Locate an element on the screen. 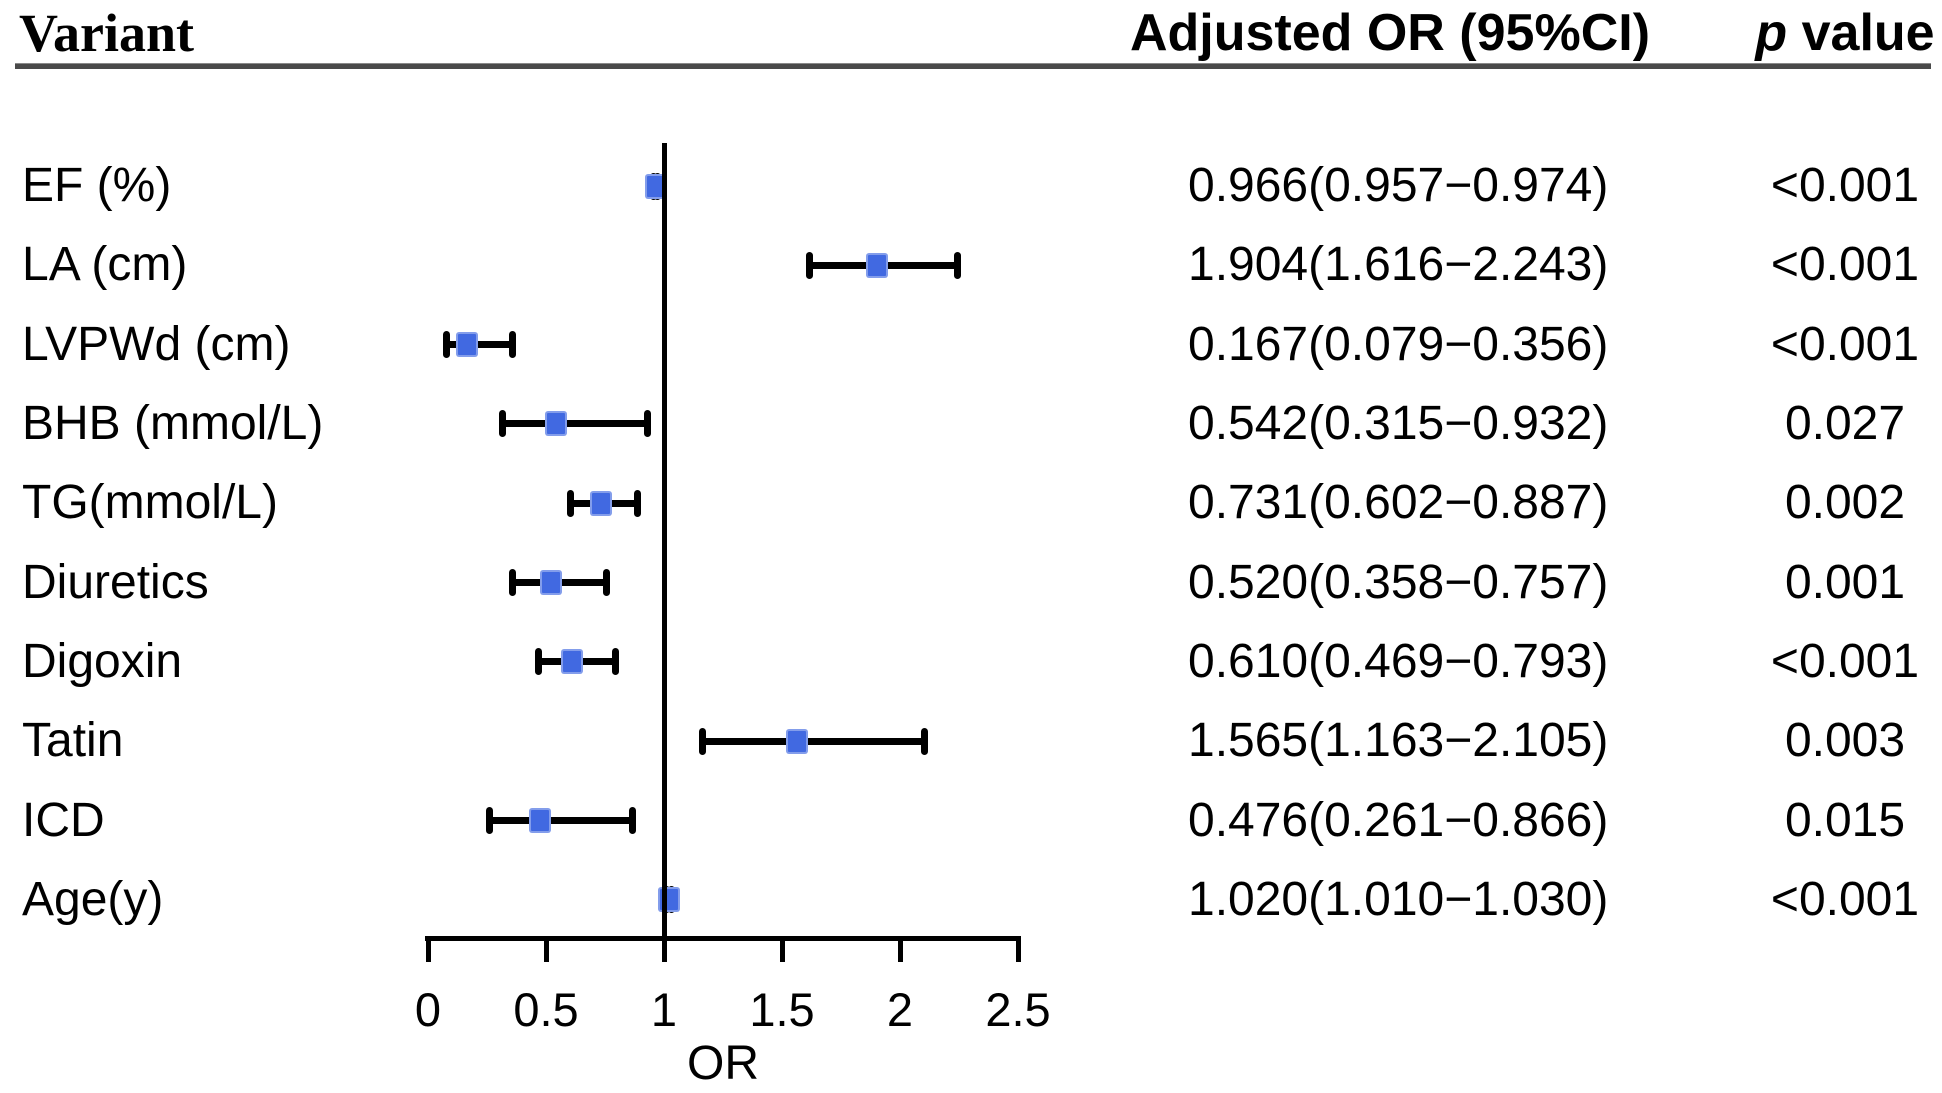  row-label: TG(mmol/L) is located at coordinates (150, 503).